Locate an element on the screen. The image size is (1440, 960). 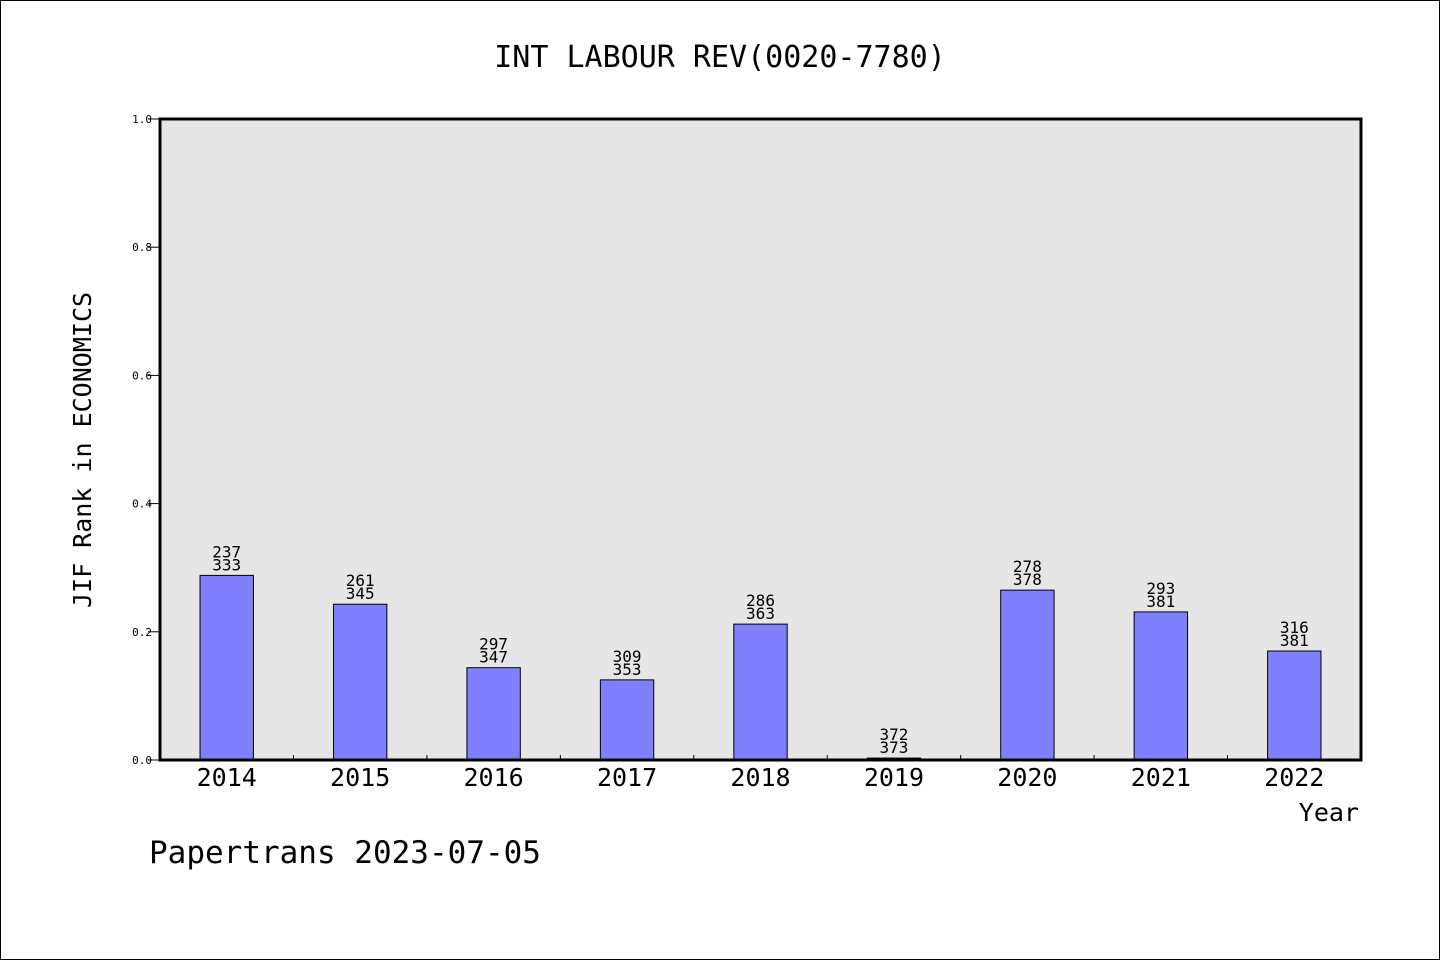
x-tick-label: 2014 is located at coordinates (227, 777).